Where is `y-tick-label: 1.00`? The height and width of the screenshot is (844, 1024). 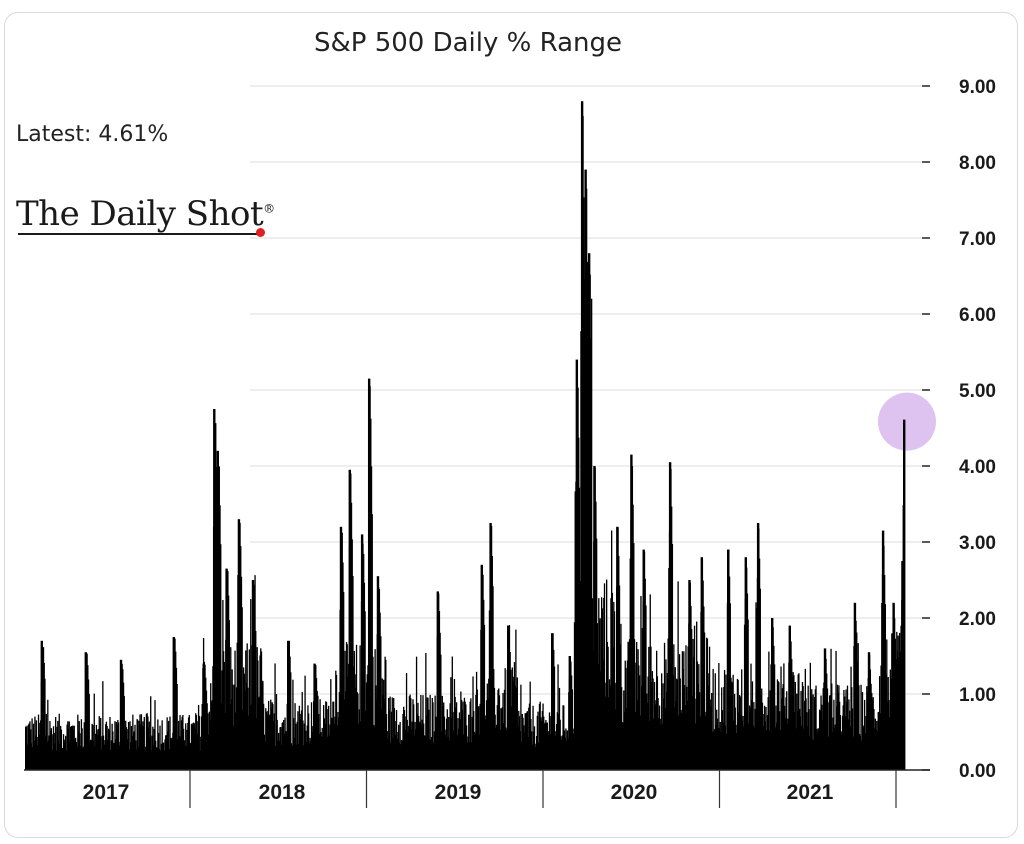 y-tick-label: 1.00 is located at coordinates (977, 695).